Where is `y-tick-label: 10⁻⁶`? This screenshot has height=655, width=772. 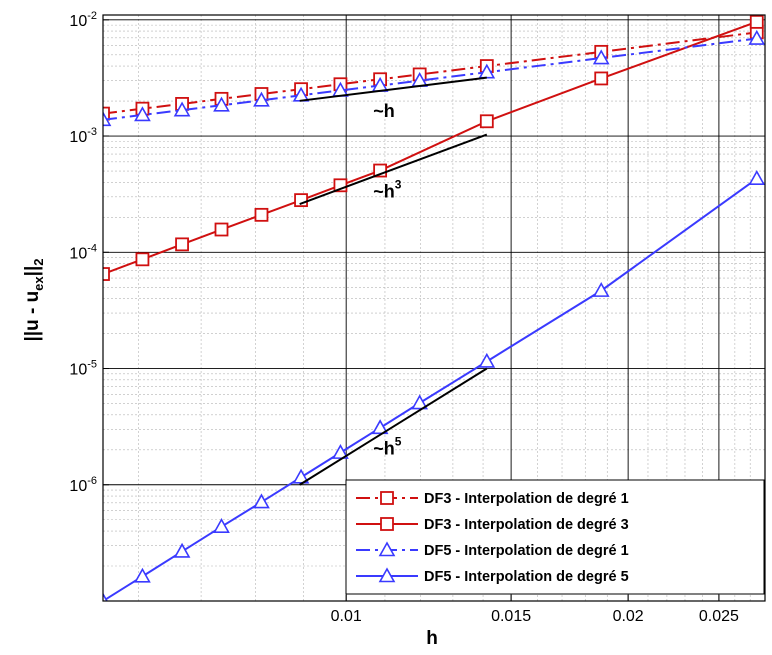 y-tick-label: 10⁻⁶ is located at coordinates (83, 485).